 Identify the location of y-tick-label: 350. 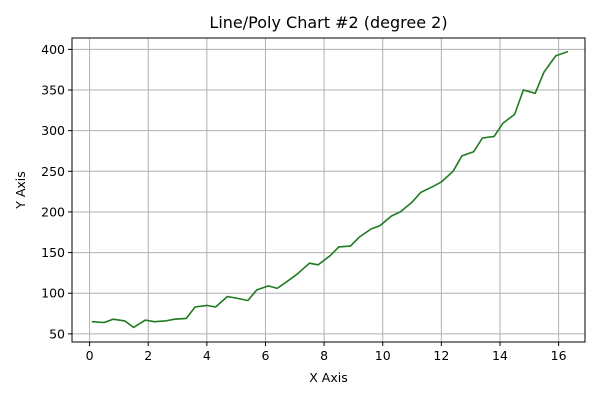
(53, 90).